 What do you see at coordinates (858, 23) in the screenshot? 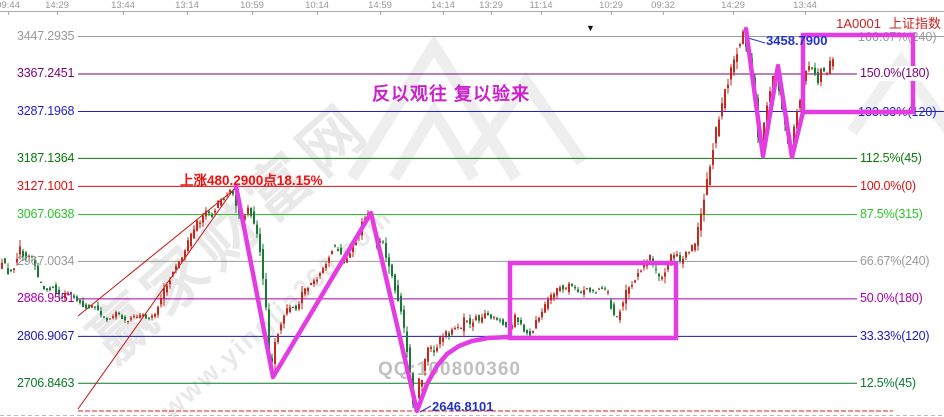
I see `symbol-code: 1A0001` at bounding box center [858, 23].